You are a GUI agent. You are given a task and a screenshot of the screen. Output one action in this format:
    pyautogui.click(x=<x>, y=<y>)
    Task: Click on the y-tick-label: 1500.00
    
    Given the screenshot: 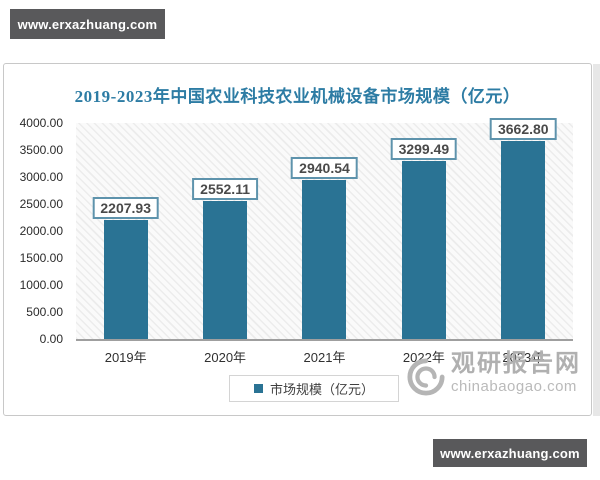 What is the action you would take?
    pyautogui.click(x=41, y=258)
    